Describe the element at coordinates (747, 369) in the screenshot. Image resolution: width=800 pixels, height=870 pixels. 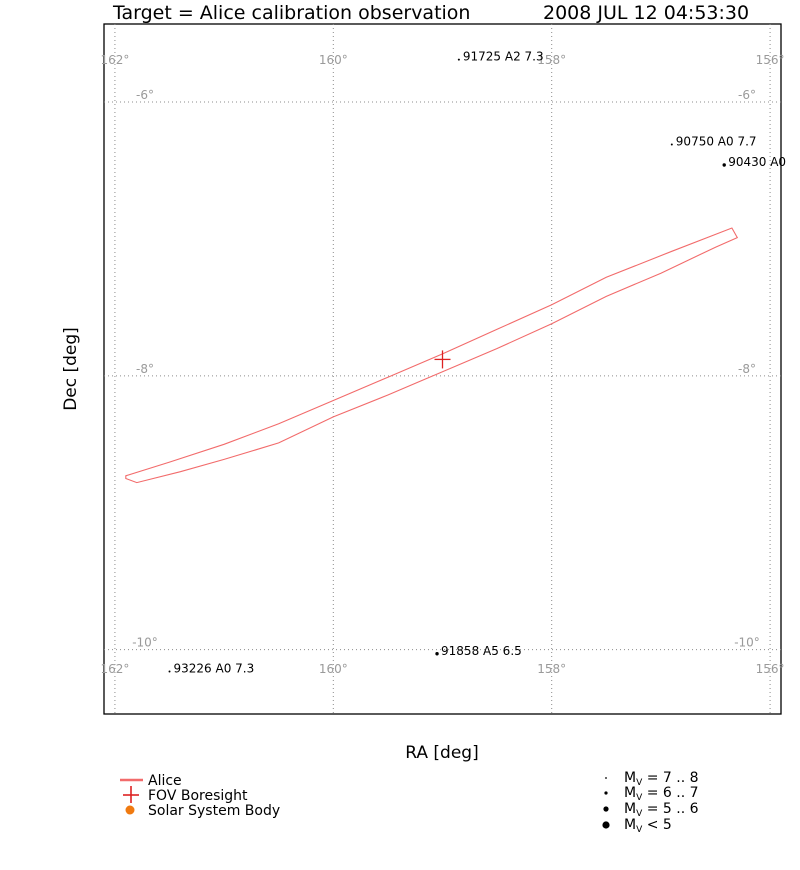
I see `dec-tick-label-1-right: -8°` at that location.